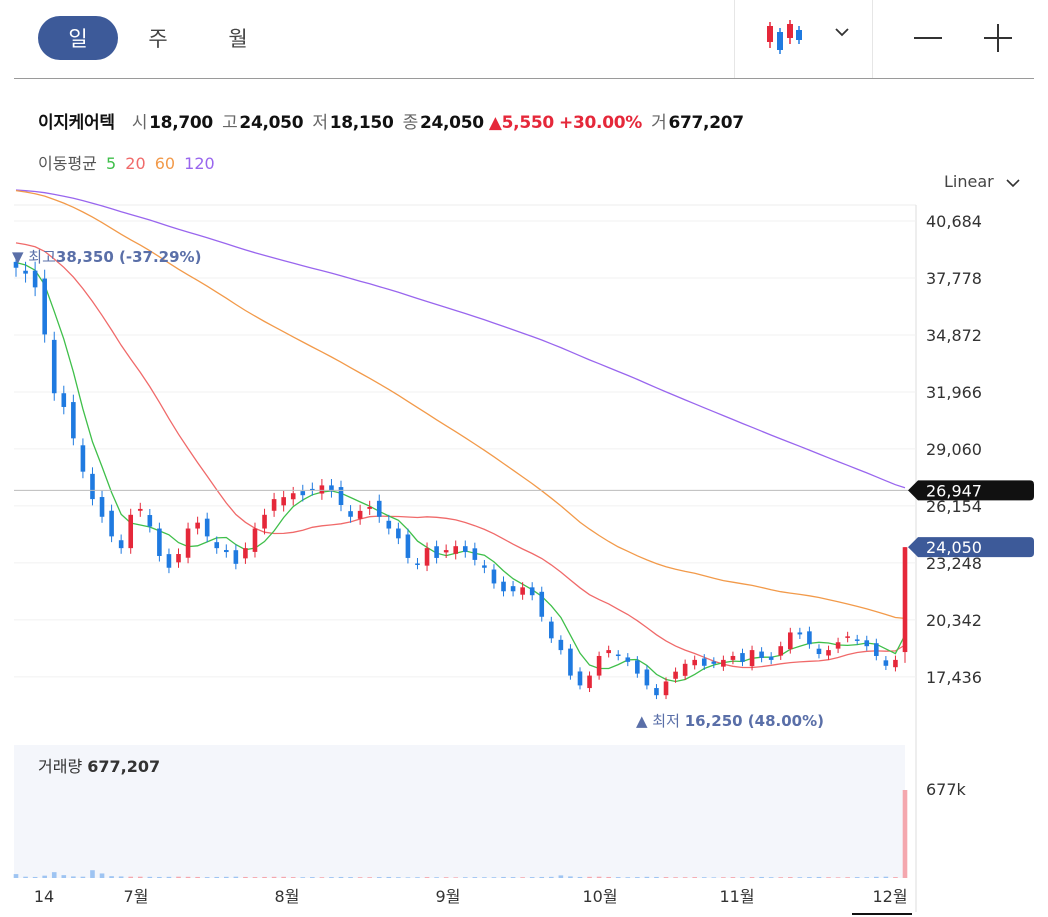 The image size is (1048, 917). What do you see at coordinates (599, 896) in the screenshot?
I see `x-tick-label: 10월` at bounding box center [599, 896].